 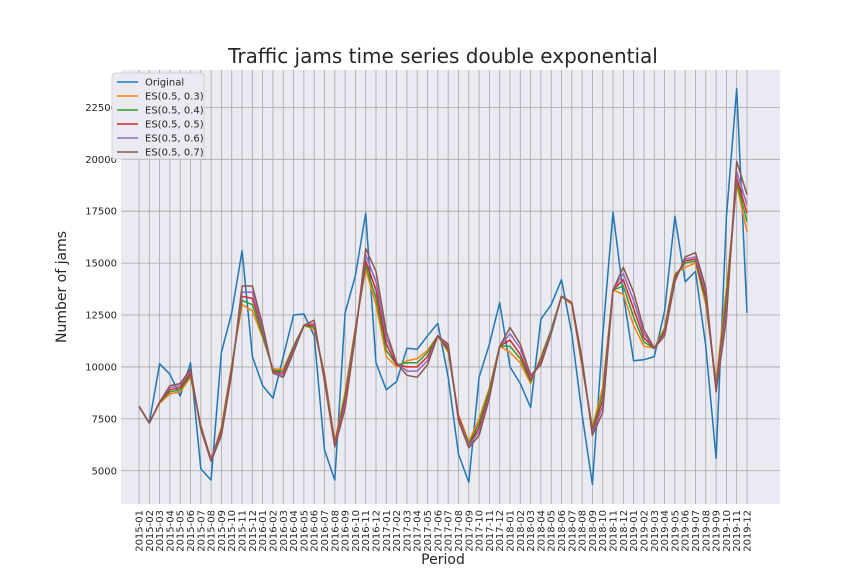 What do you see at coordinates (174, 153) in the screenshot?
I see `legend-label: ES(0.5, 0.7)` at bounding box center [174, 153].